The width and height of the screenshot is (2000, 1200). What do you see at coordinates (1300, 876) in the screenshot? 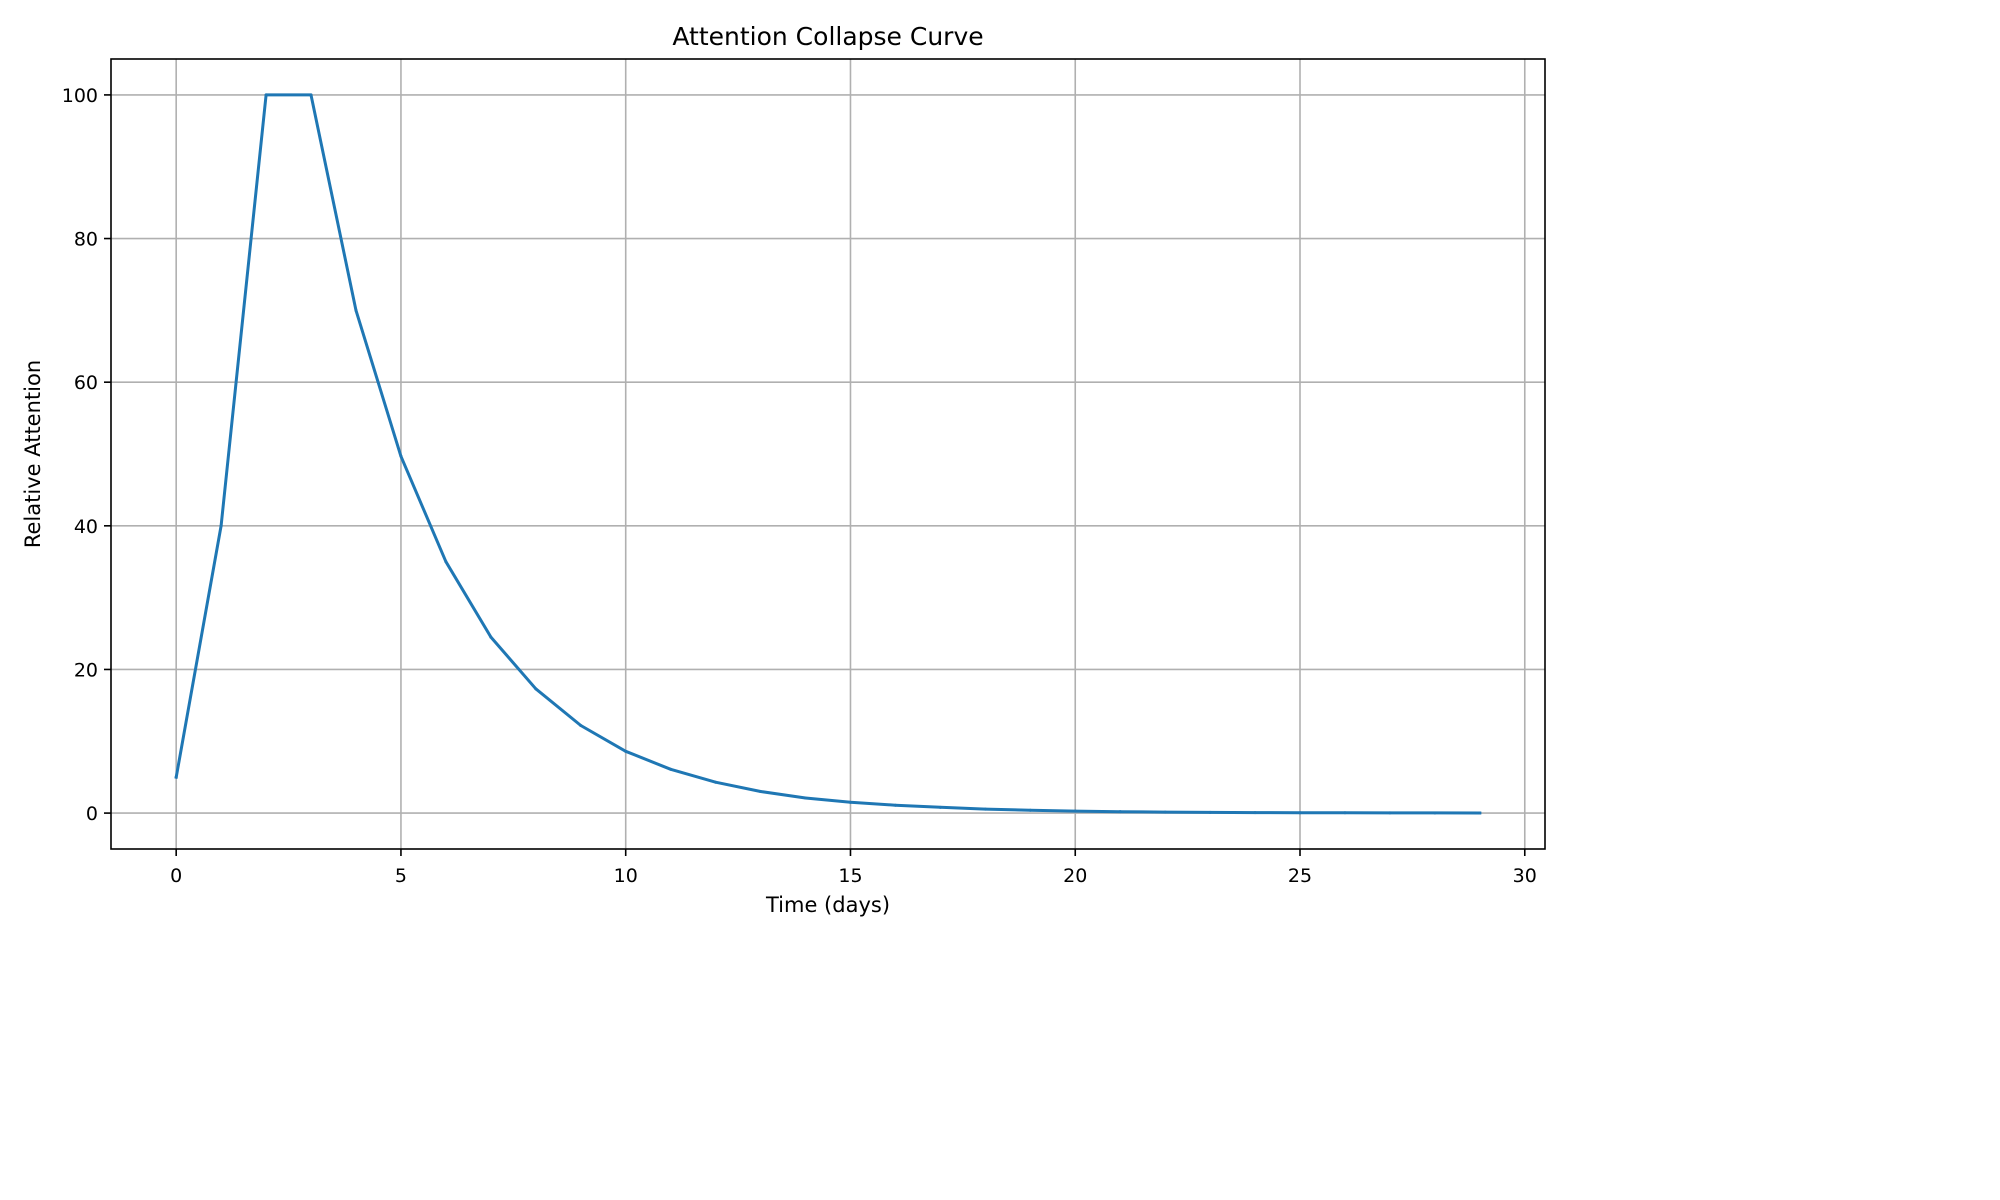
I see `x-tick-label: 25` at bounding box center [1300, 876].